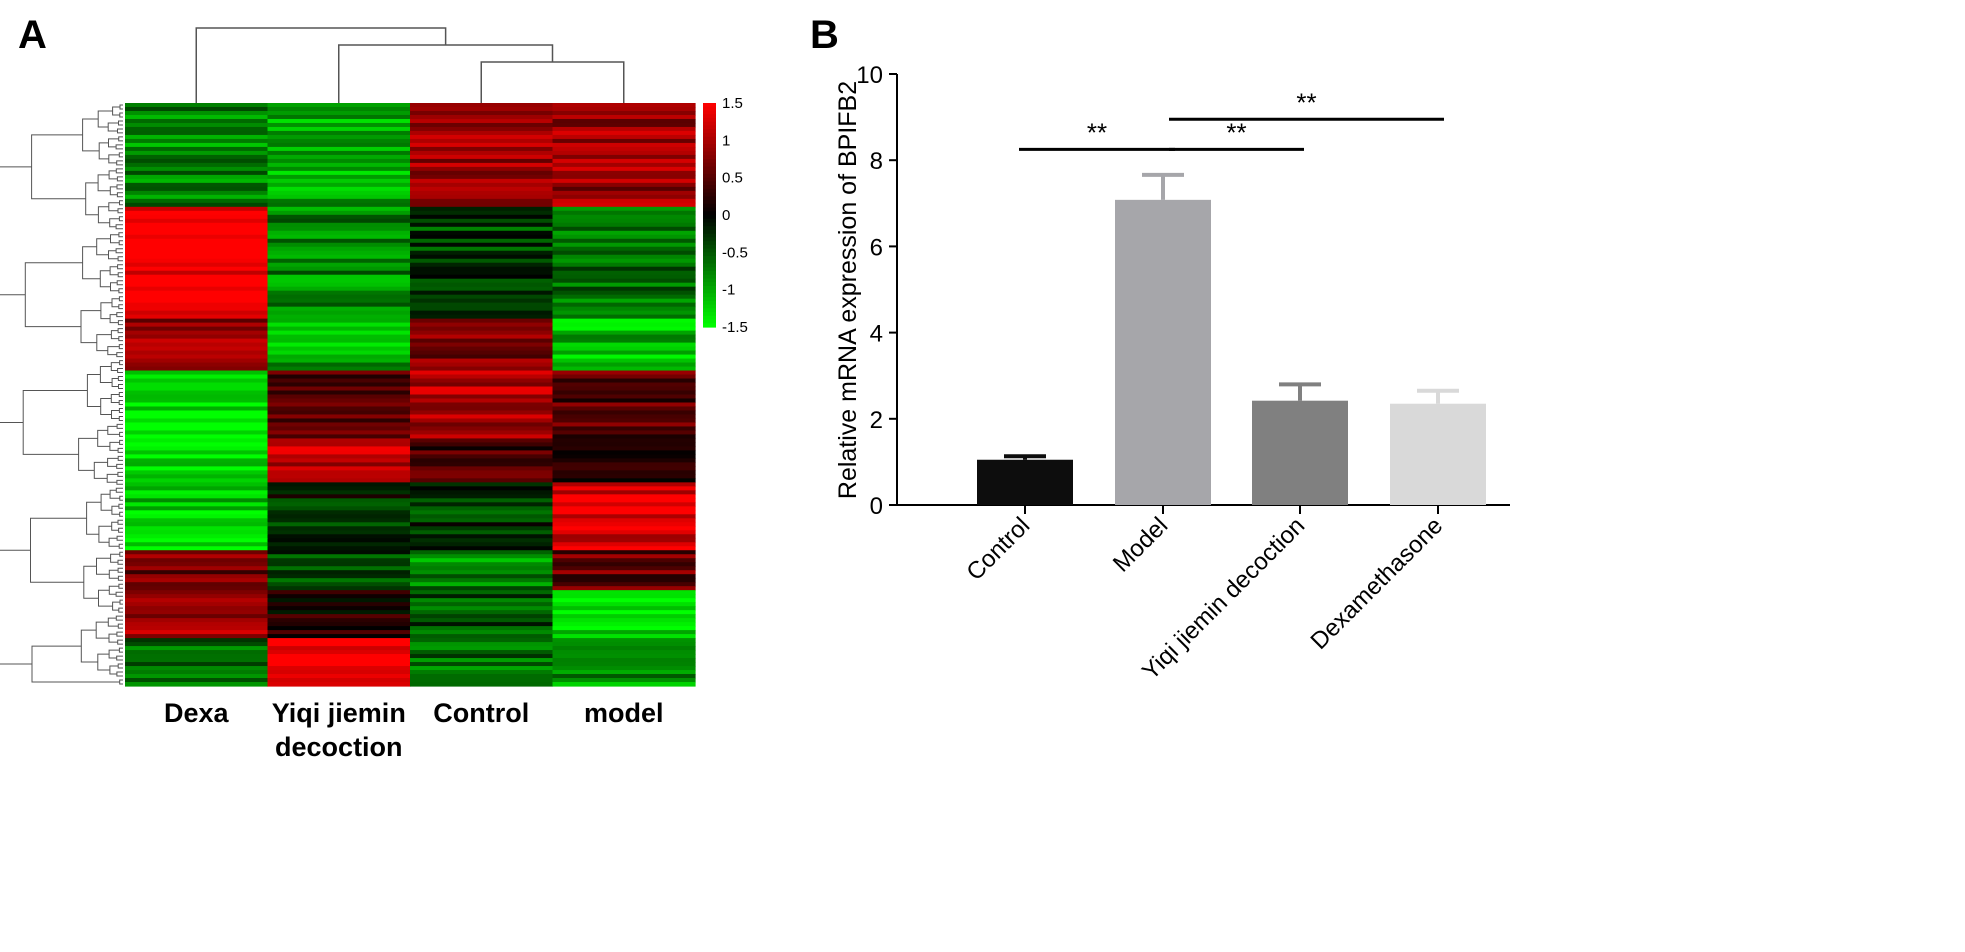 The width and height of the screenshot is (1965, 952). Describe the element at coordinates (848, 290) in the screenshot. I see `y-axis-label: Relative mRNA expression of BPIFB2` at that location.